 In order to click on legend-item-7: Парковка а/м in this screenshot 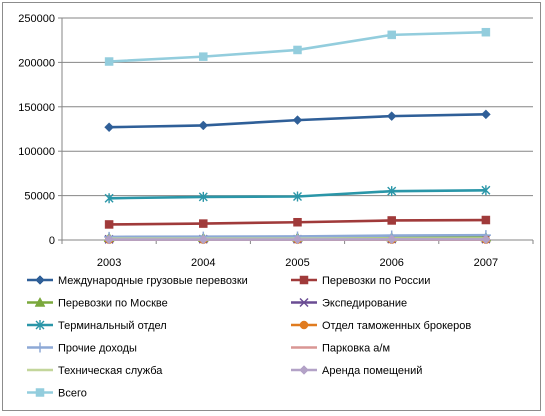, I will do `click(340, 349)`.